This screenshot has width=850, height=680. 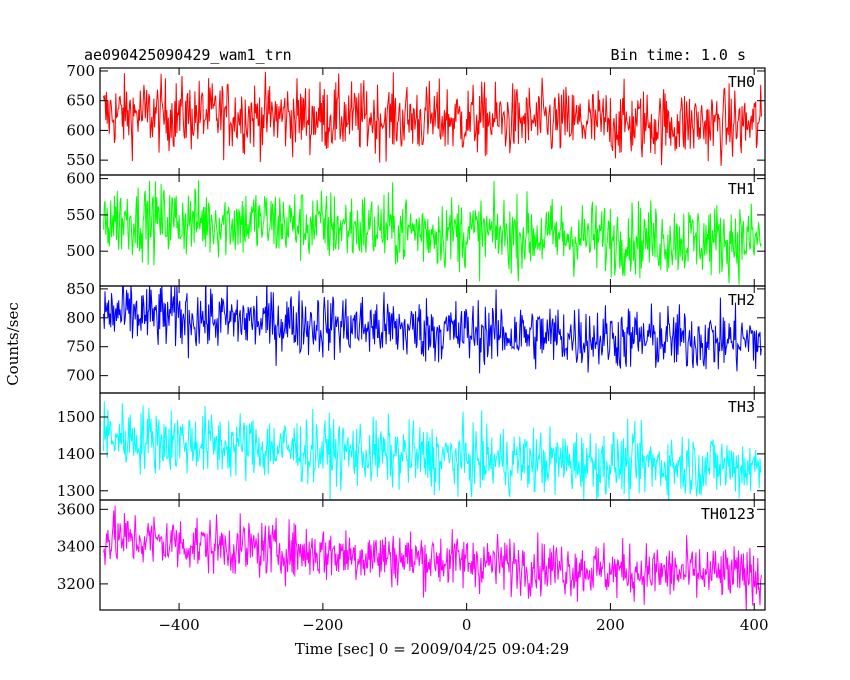 I want to click on x-tick-label: 400, so click(x=754, y=625).